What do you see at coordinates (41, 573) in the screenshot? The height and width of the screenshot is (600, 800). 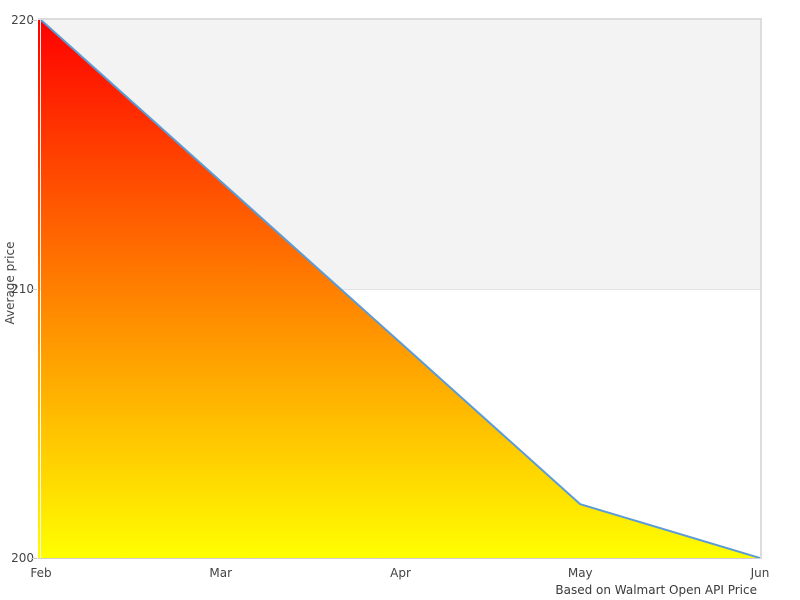 I see `x-tick-label-feb: Feb` at bounding box center [41, 573].